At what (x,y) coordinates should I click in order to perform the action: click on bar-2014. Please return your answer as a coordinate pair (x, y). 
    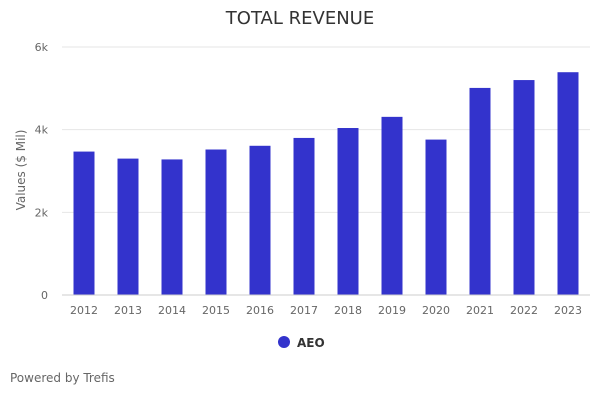
    Looking at the image, I should click on (172, 227).